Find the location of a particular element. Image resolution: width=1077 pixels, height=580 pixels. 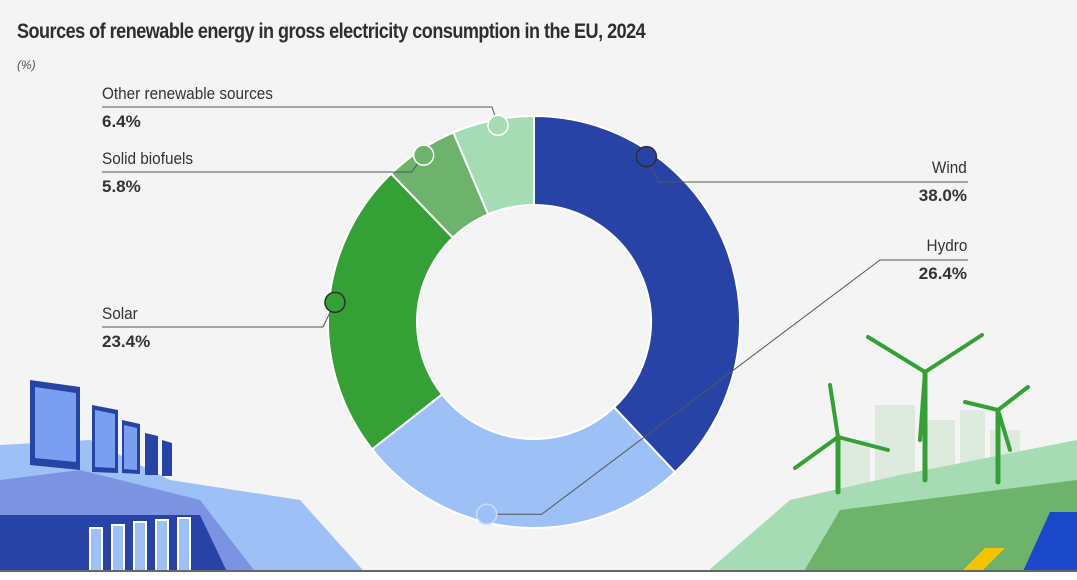

wind-turbines-illustration is located at coordinates (888, 455).